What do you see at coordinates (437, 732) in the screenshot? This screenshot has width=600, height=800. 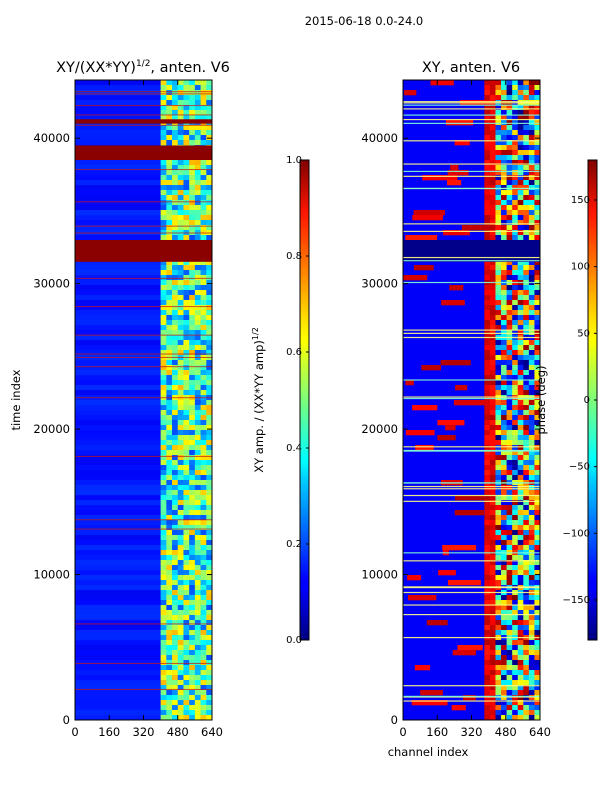 I see `x-tick-label: 160` at bounding box center [437, 732].